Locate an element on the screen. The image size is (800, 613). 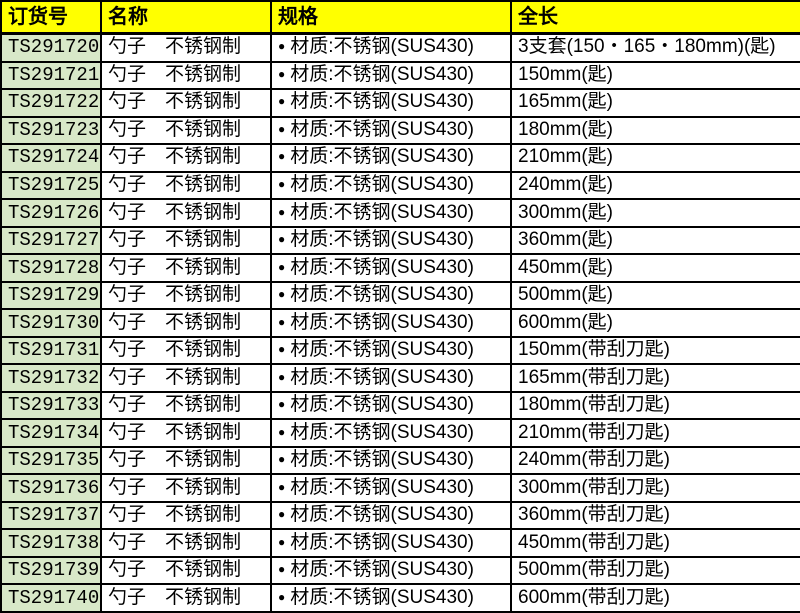
length-cell: 3支套(150・165・180mm)(匙) is located at coordinates (655, 47).